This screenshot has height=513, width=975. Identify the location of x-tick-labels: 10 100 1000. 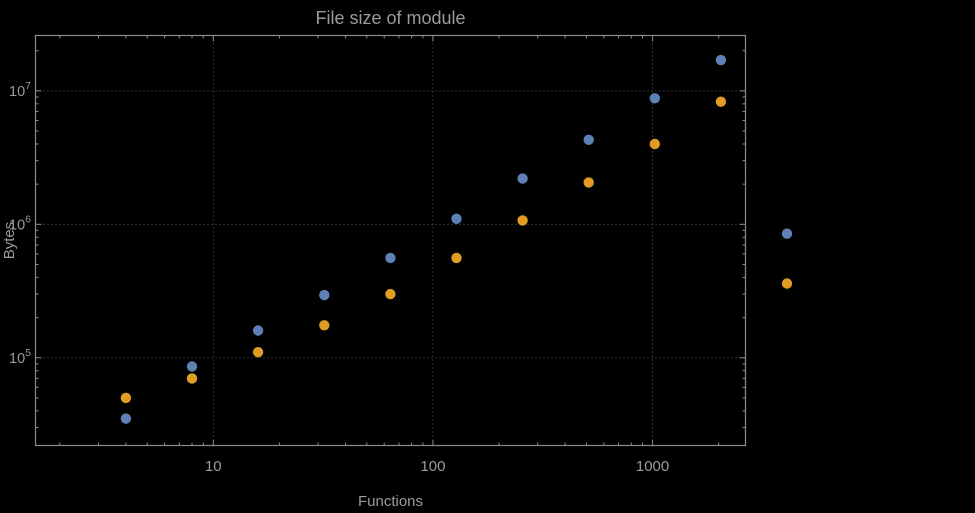
(437, 466).